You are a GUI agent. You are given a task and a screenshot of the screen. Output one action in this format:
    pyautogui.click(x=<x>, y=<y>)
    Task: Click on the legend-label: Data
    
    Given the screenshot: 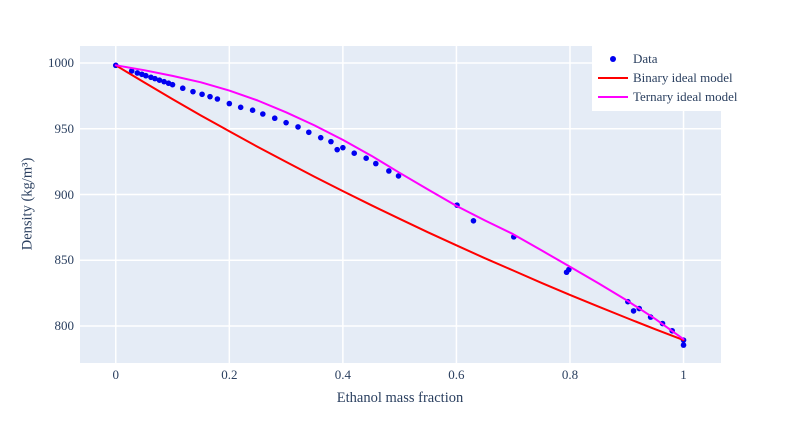 What is the action you would take?
    pyautogui.click(x=645, y=58)
    